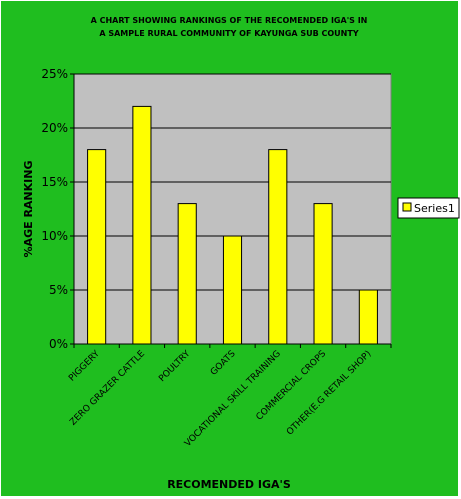  I want to click on legend-box, so click(428, 208).